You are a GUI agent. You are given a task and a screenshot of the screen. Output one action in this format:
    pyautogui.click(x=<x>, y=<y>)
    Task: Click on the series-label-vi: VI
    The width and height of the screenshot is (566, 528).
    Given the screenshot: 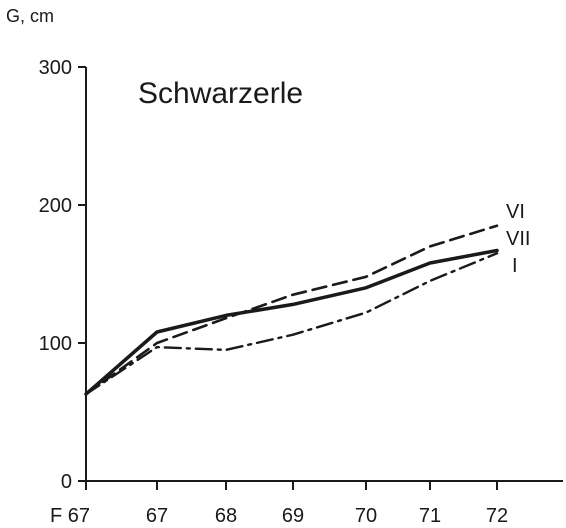 What is the action you would take?
    pyautogui.click(x=515, y=212)
    